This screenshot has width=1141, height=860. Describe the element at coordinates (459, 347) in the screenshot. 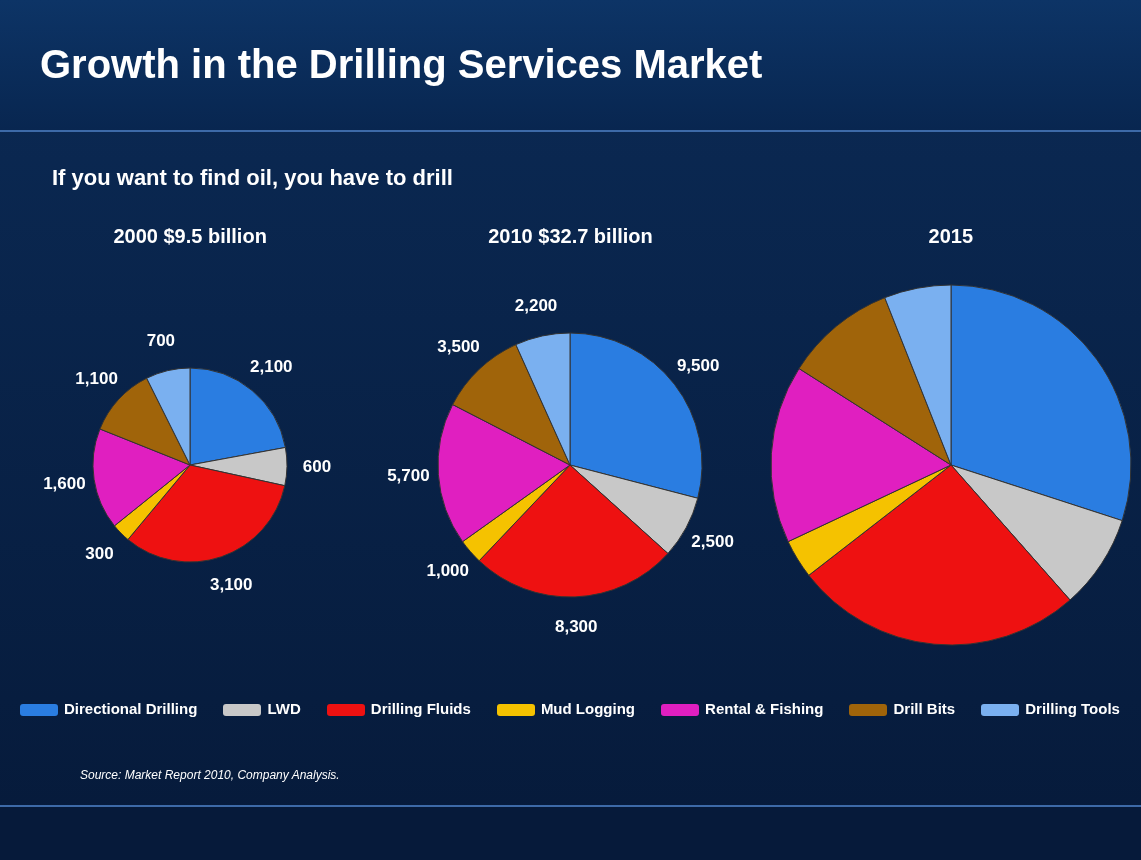

I see `data-label: 3,500` at that location.